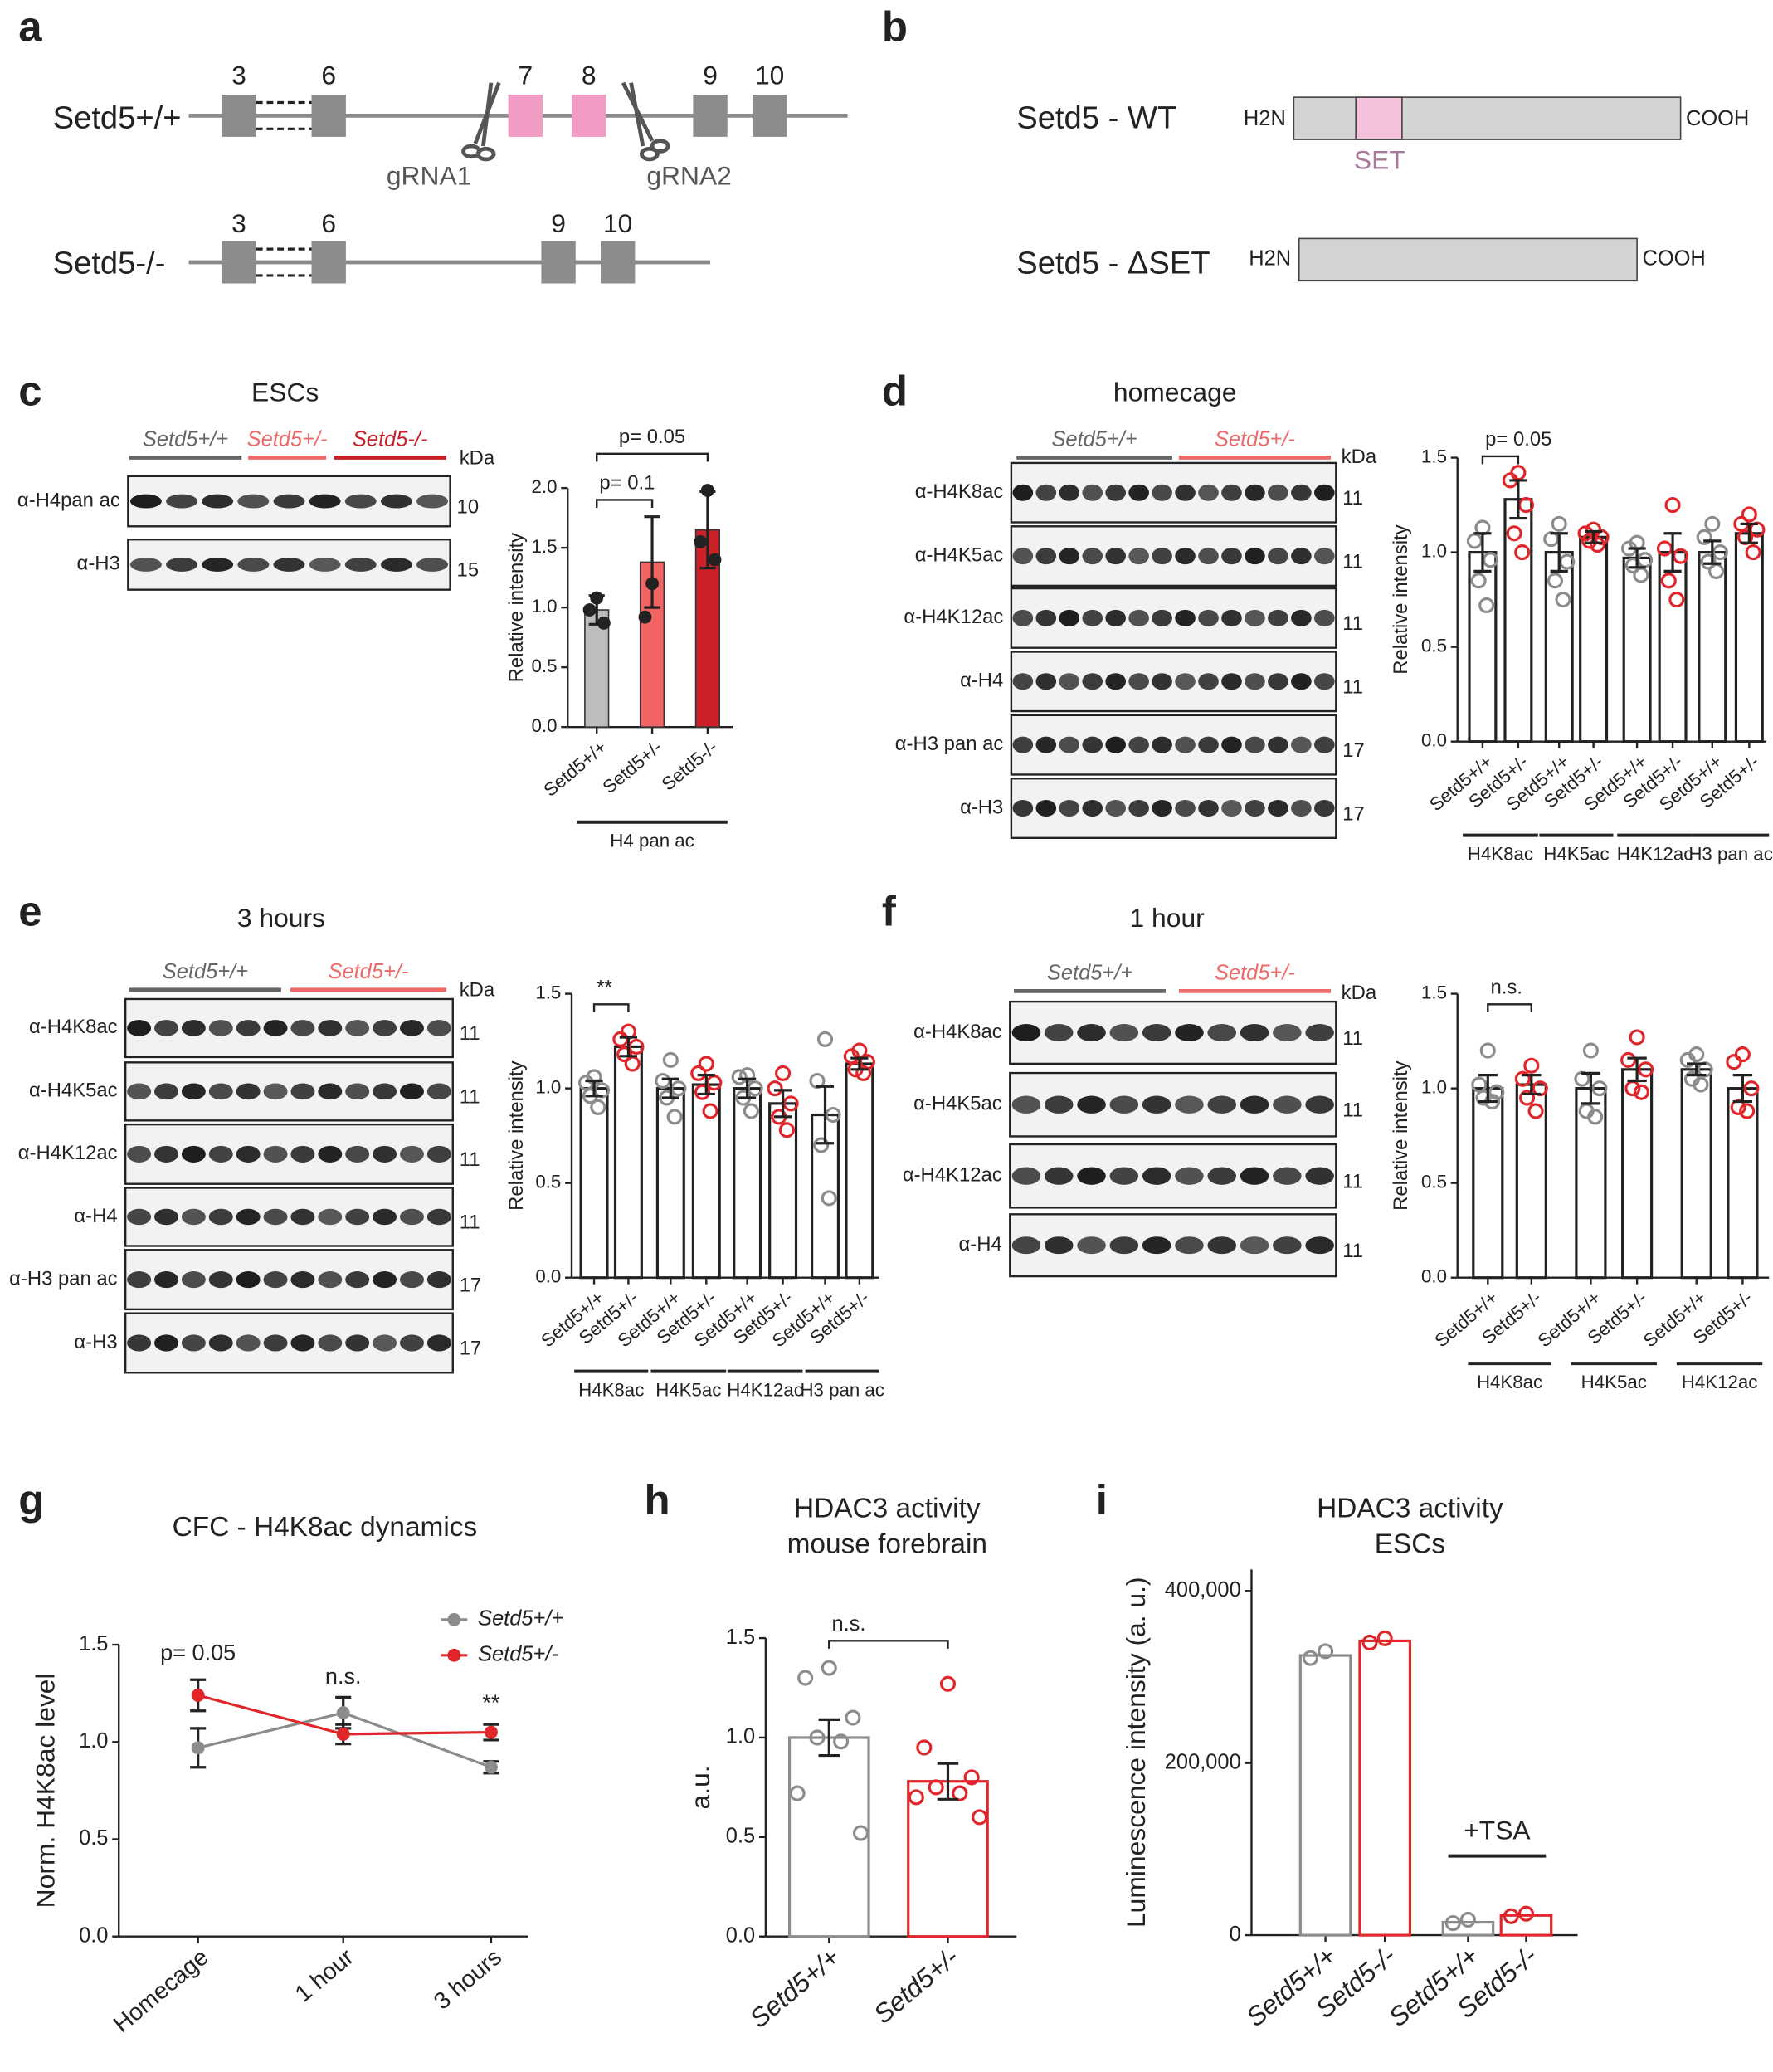 The image size is (1773, 2072). I want to click on y-tick-label: 0, so click(1235, 1934).